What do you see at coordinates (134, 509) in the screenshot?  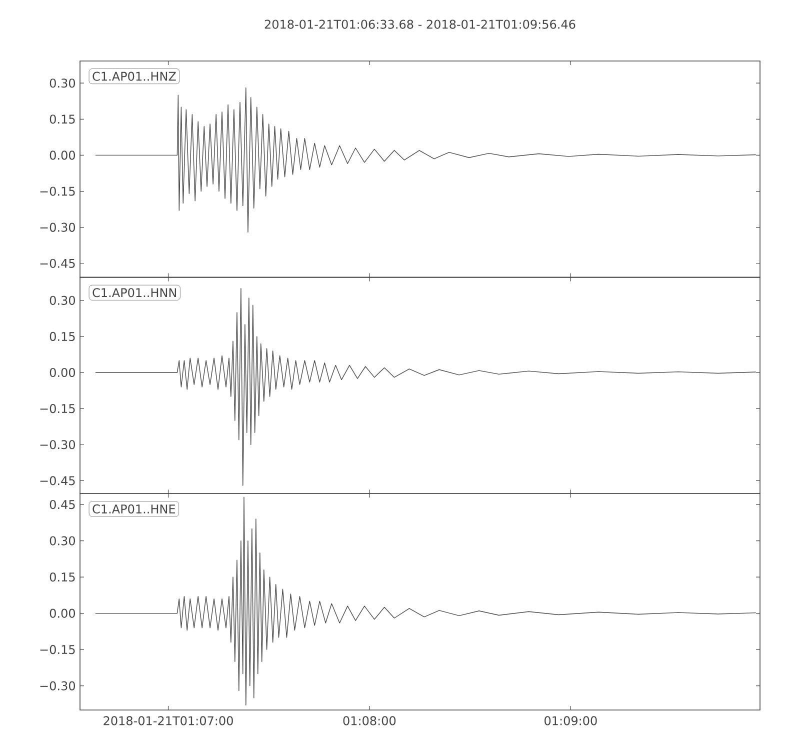 I see `annotation: C1.AP01..HNE` at bounding box center [134, 509].